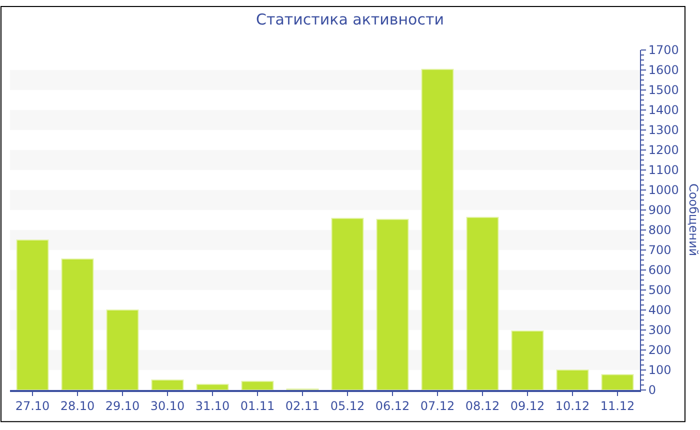 The width and height of the screenshot is (700, 430). Describe the element at coordinates (660, 350) in the screenshot. I see `y-tick-label: 200` at that location.